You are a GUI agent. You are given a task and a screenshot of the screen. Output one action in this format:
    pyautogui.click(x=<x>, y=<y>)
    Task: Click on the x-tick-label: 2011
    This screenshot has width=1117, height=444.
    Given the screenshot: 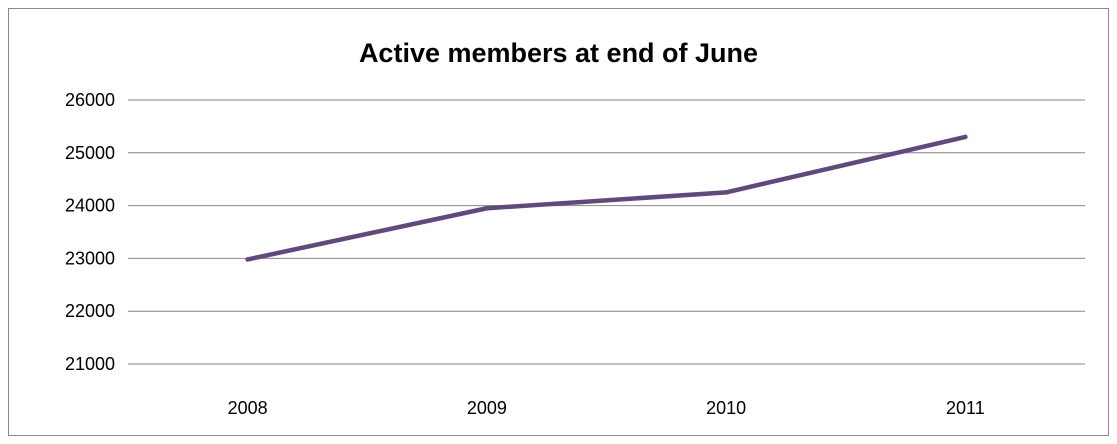 What is the action you would take?
    pyautogui.click(x=965, y=408)
    